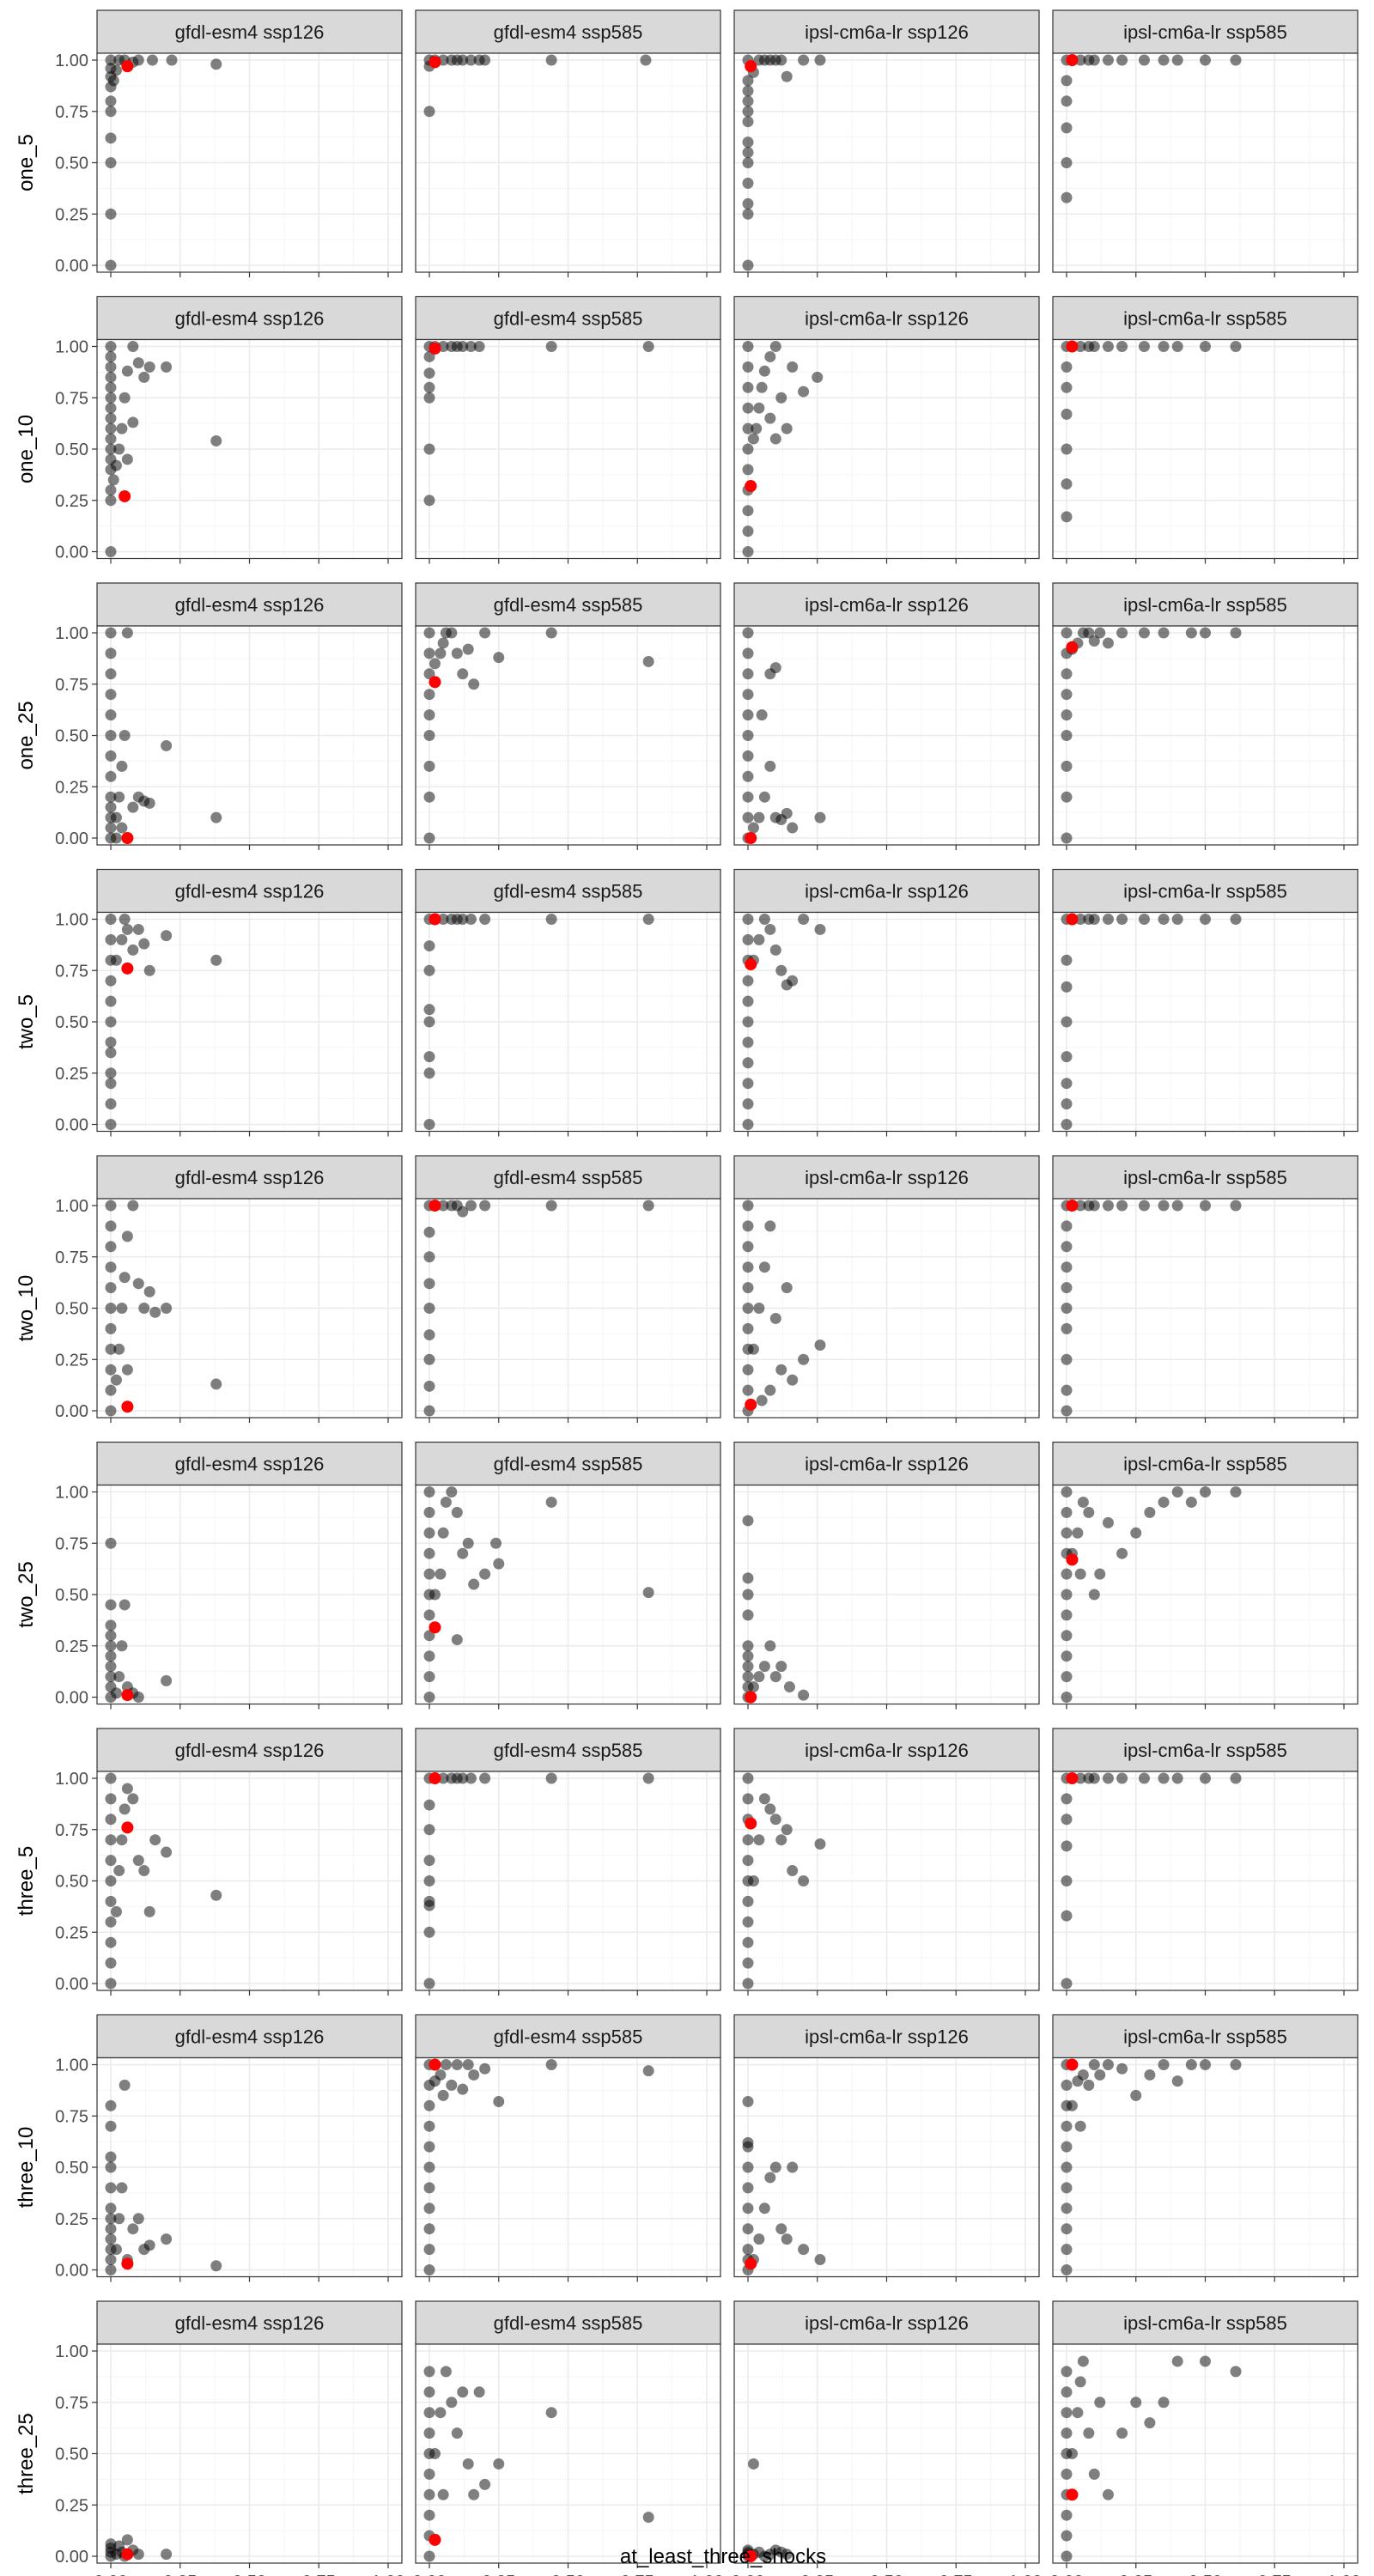  What do you see at coordinates (71, 685) in the screenshot?
I see `y-tick-label: 0.75` at bounding box center [71, 685].